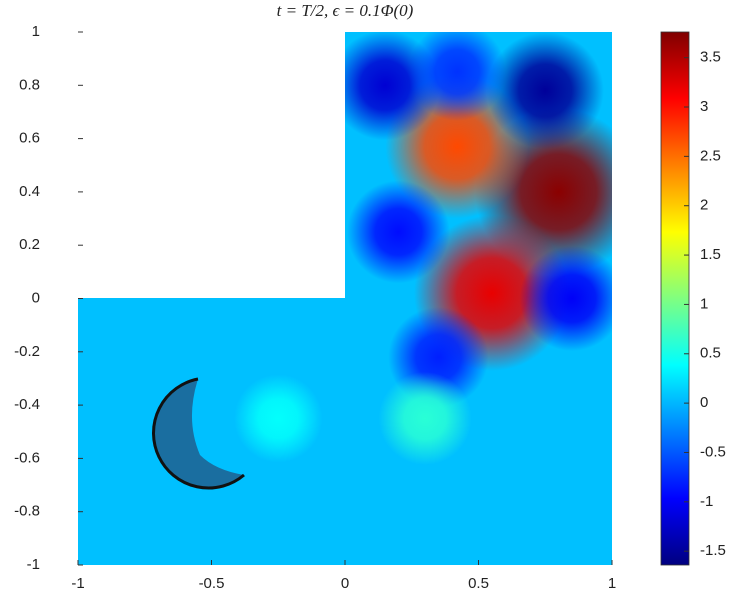  I want to click on x-tick-label: -0.5, so click(212, 583).